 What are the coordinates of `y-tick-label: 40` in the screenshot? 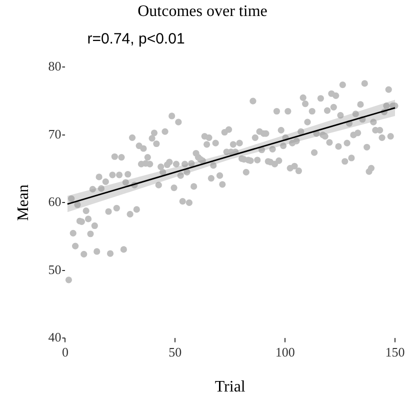 It's located at (55, 337).